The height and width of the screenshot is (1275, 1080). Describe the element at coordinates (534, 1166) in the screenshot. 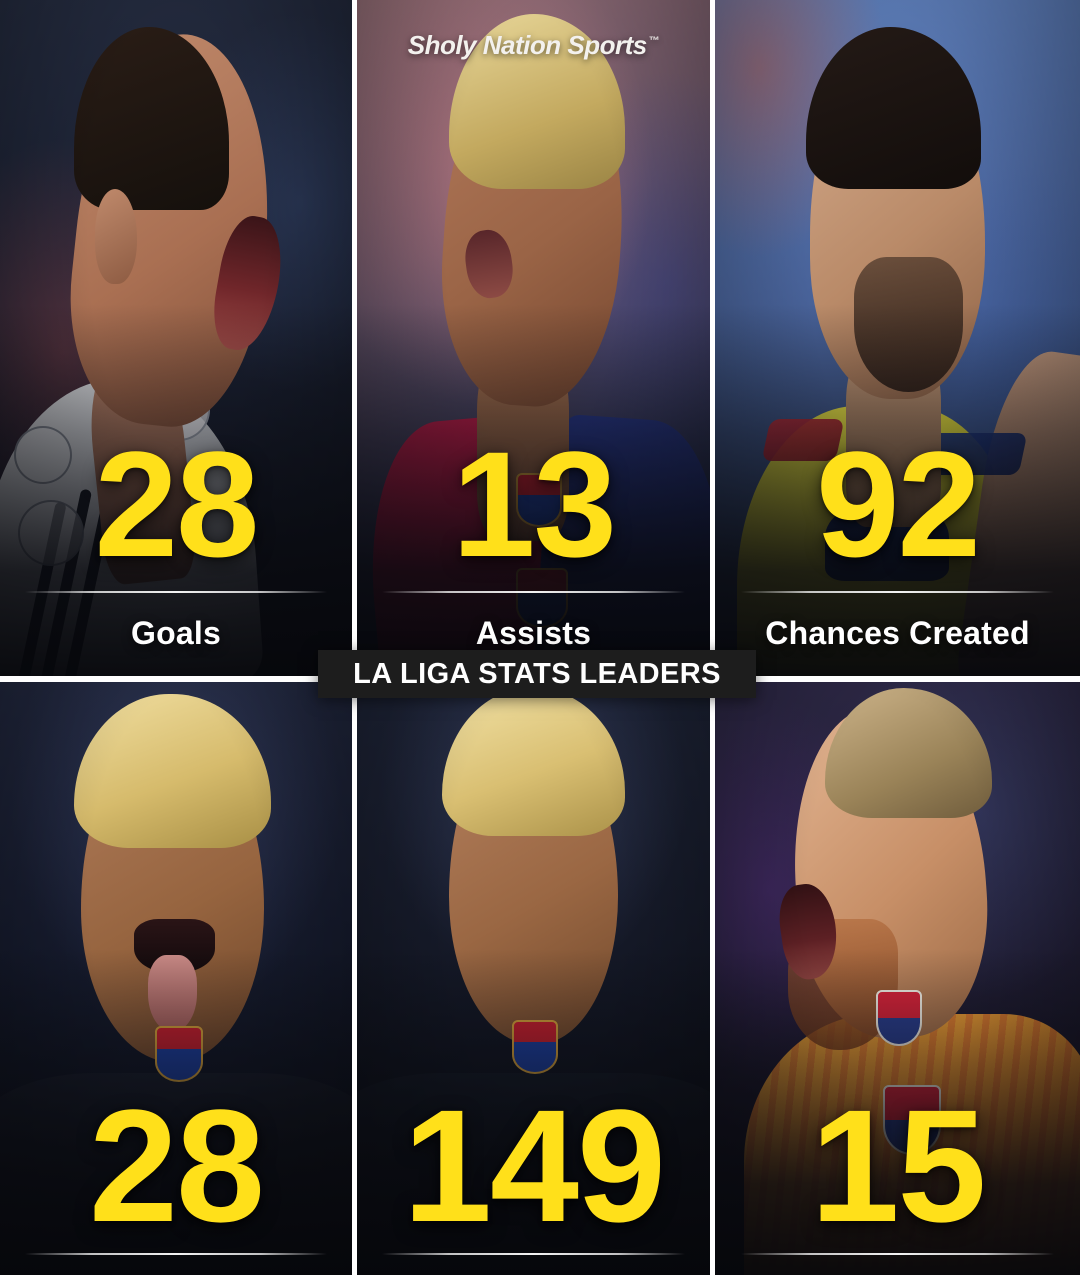

I see `stat-value-bottom-center: 149` at that location.